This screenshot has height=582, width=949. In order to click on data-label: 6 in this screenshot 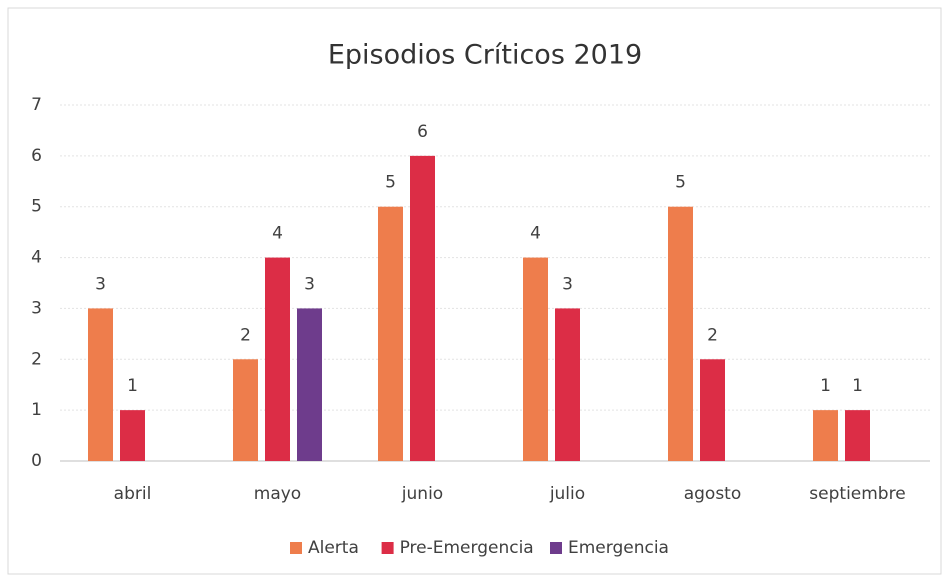, I will do `click(422, 132)`.